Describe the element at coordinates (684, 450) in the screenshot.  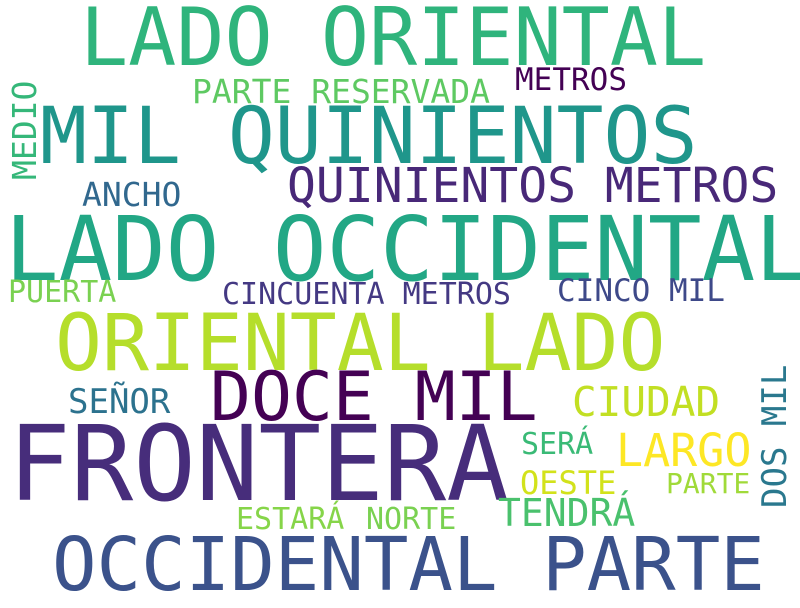
I see `word-largo: LARGO` at that location.